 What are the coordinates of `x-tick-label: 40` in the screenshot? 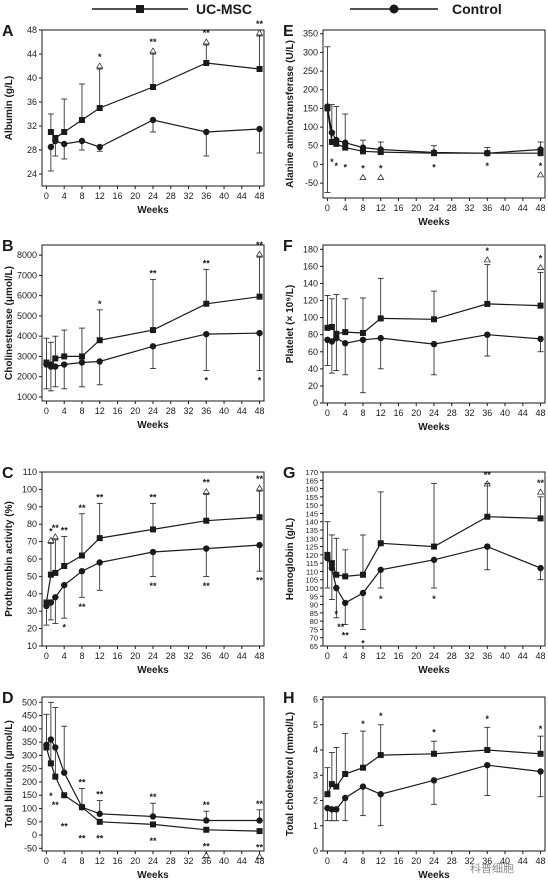 It's located at (505, 413).